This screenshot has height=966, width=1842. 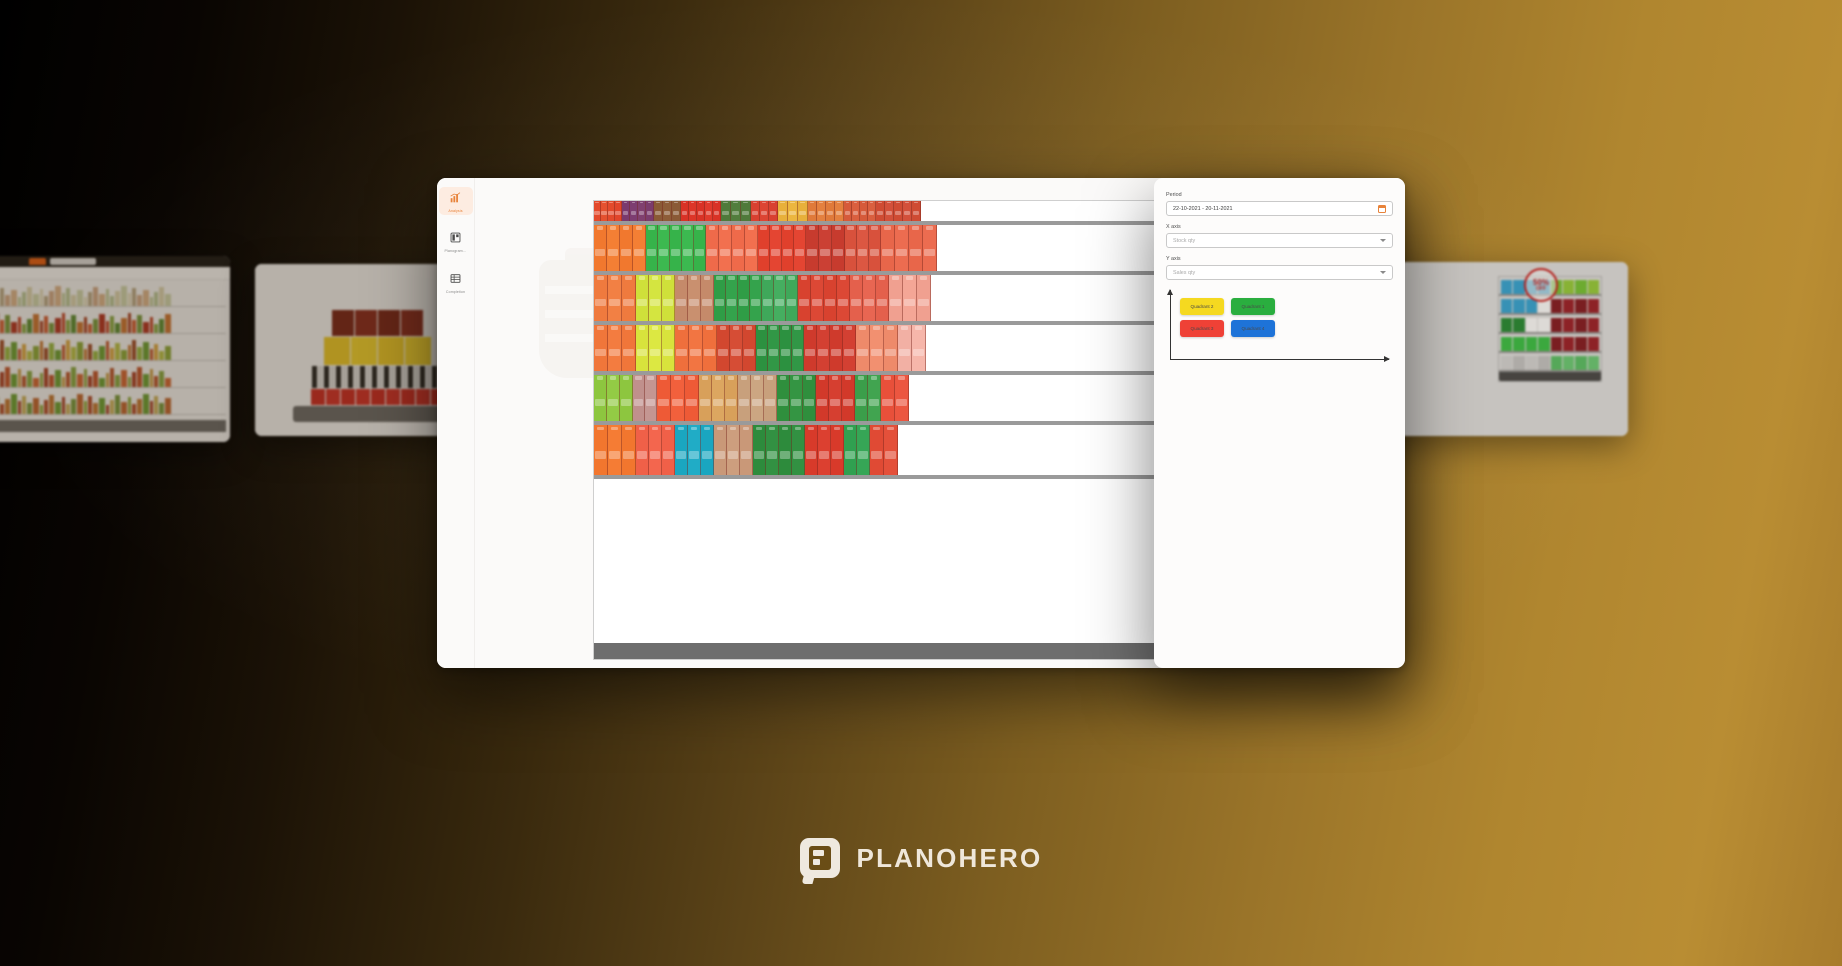 I want to click on shelf-row: 3, so click(x=999, y=350).